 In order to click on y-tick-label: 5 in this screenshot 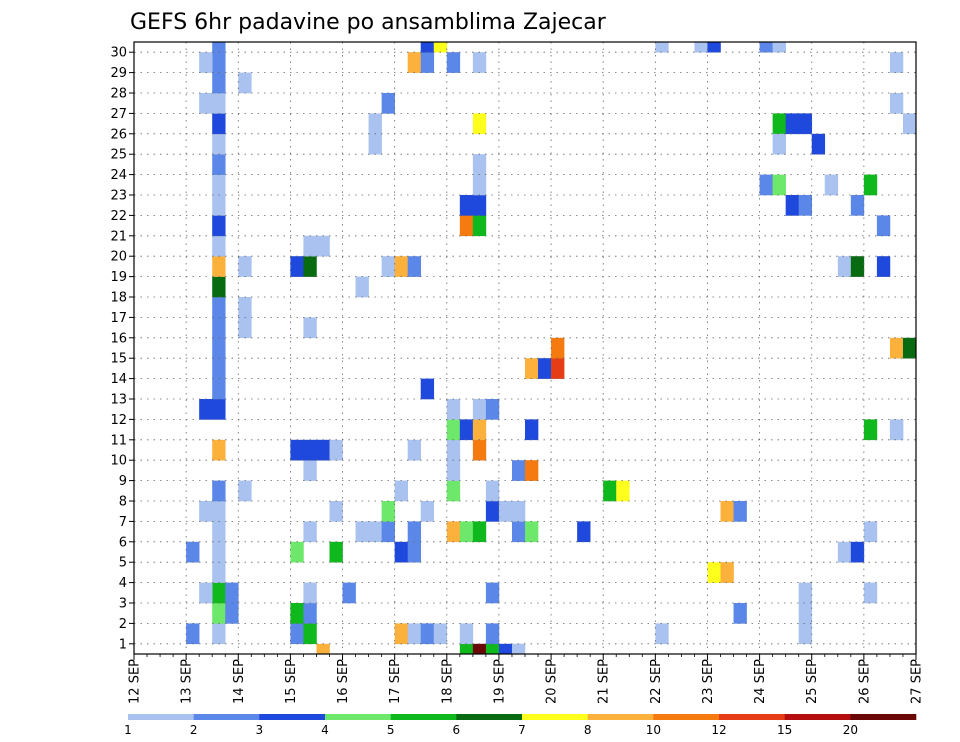, I will do `click(123, 563)`.